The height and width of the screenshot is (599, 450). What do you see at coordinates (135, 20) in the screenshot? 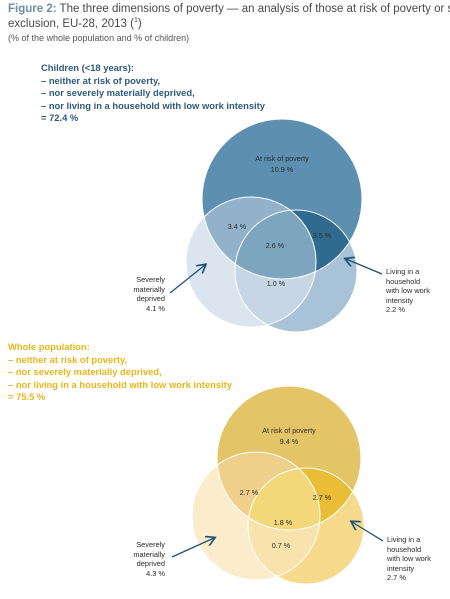
I see `footnote-ref: 1` at bounding box center [135, 20].